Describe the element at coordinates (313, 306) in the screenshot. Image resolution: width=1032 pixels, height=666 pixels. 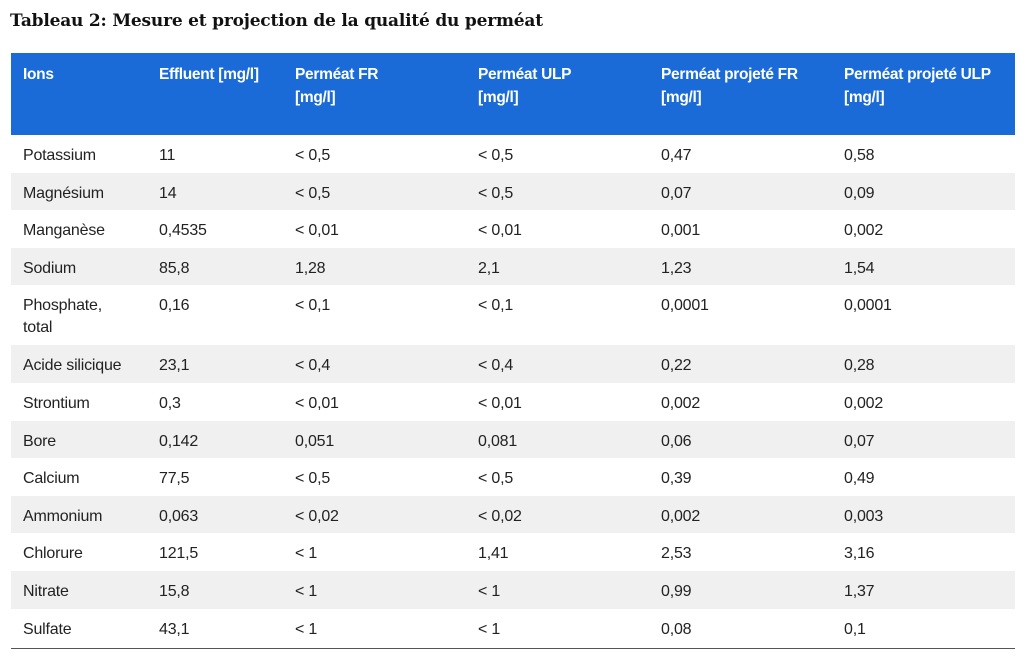
I see `value-cell-permeat-fr: < 0,1` at that location.